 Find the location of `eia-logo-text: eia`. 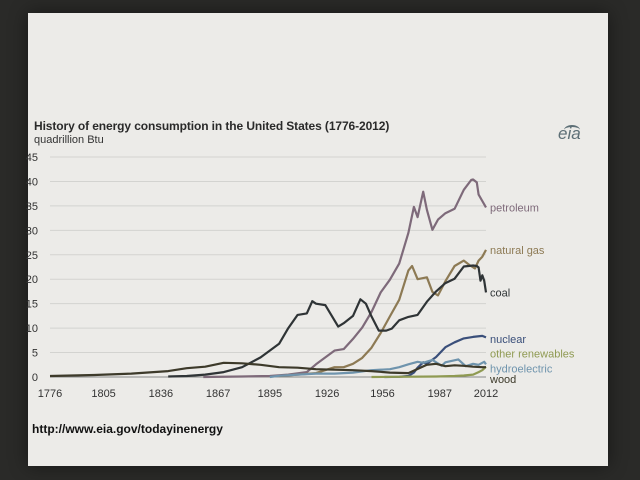

eia-logo-text: eia is located at coordinates (569, 133).